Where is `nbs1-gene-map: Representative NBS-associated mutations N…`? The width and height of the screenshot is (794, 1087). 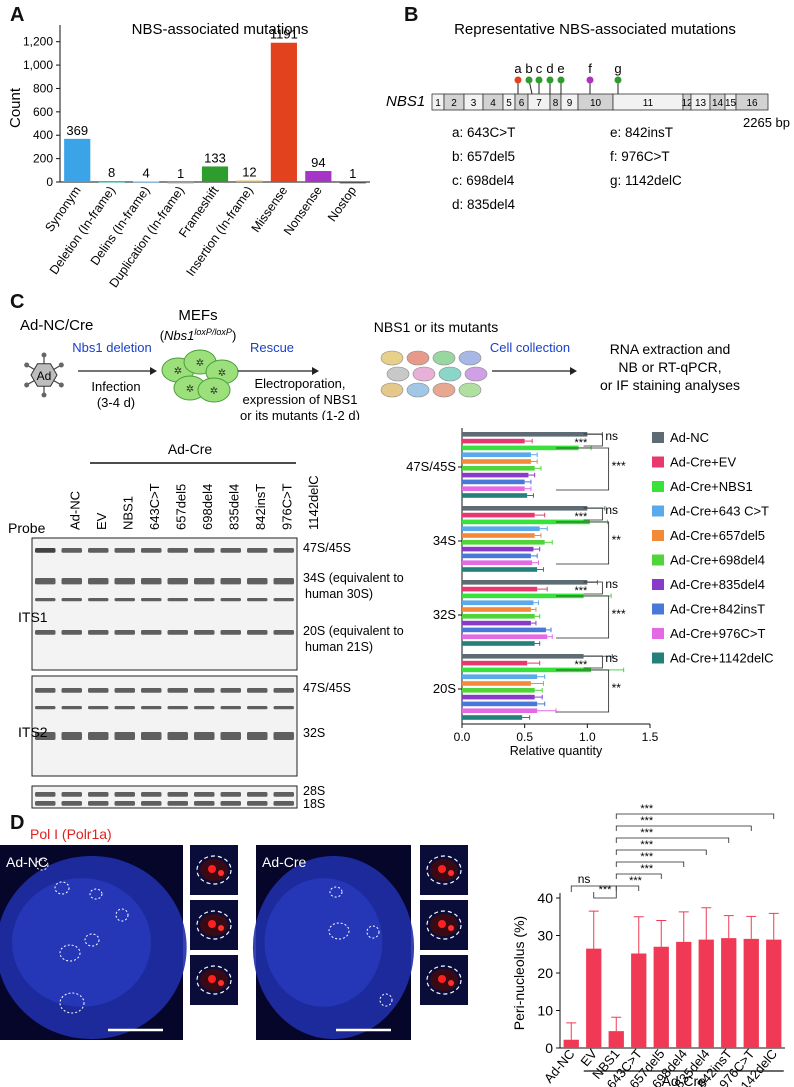 nbs1-gene-map: Representative NBS-associated mutations N… is located at coordinates (588, 116).